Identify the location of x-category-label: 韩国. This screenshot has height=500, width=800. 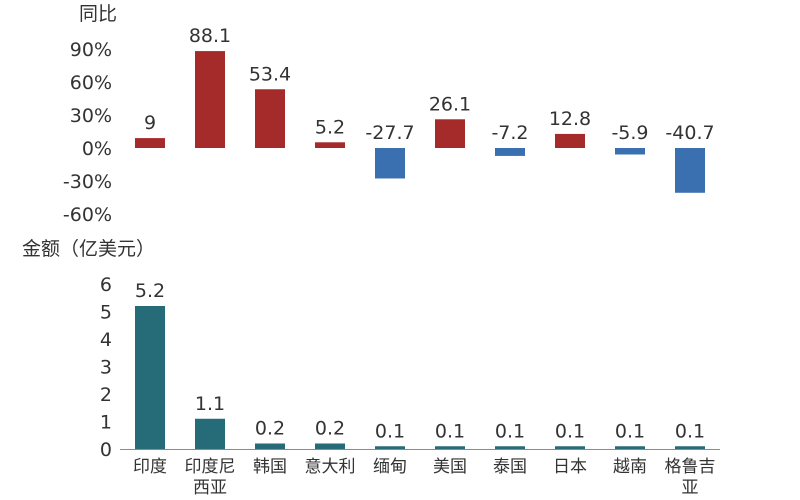
(270, 467).